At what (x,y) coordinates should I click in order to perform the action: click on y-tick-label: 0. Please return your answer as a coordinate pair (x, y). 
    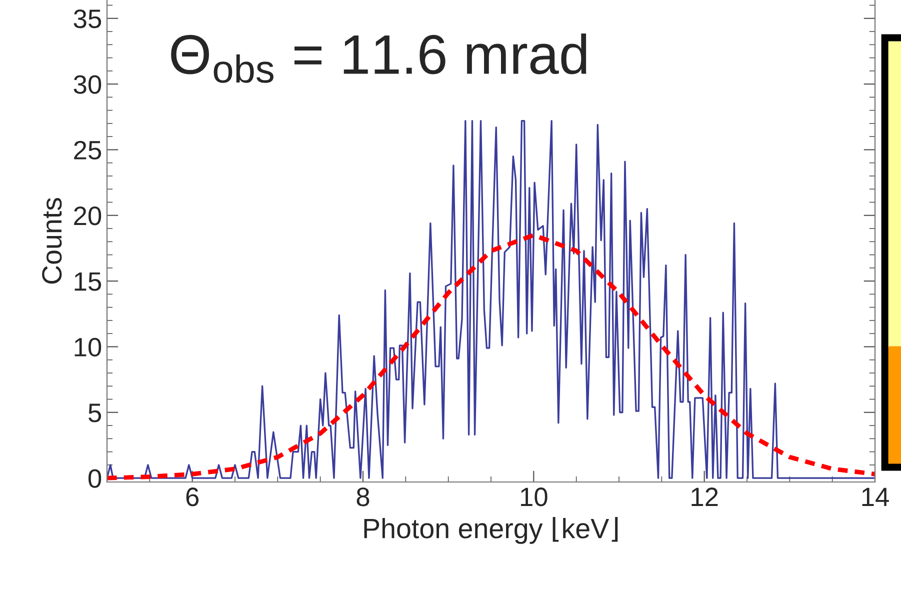
    Looking at the image, I should click on (95, 478).